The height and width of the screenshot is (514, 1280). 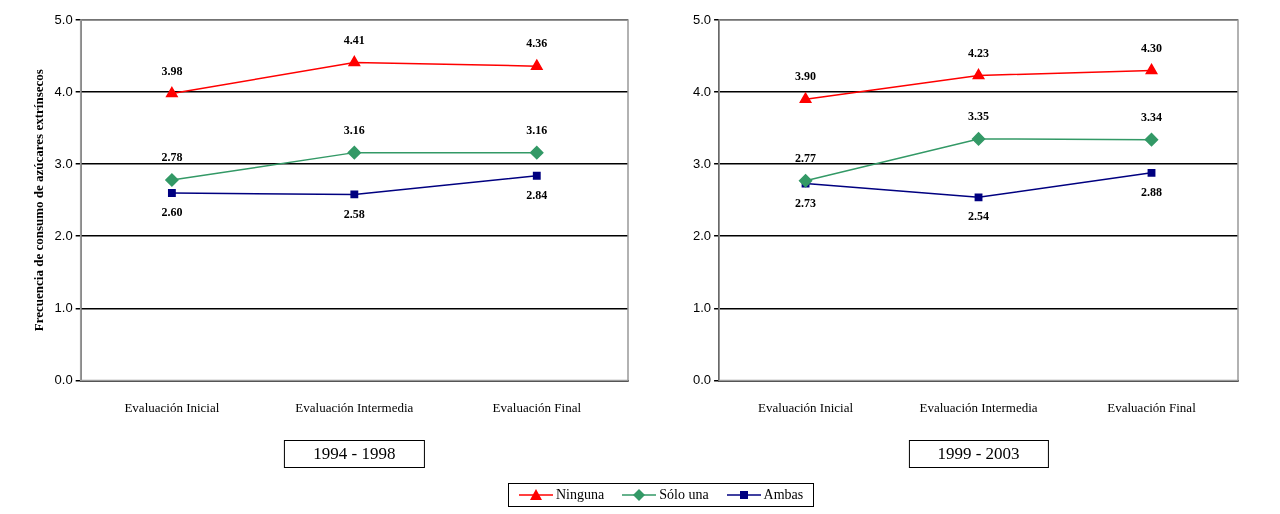 What do you see at coordinates (783, 495) in the screenshot?
I see `legend-label: Ambas` at bounding box center [783, 495].